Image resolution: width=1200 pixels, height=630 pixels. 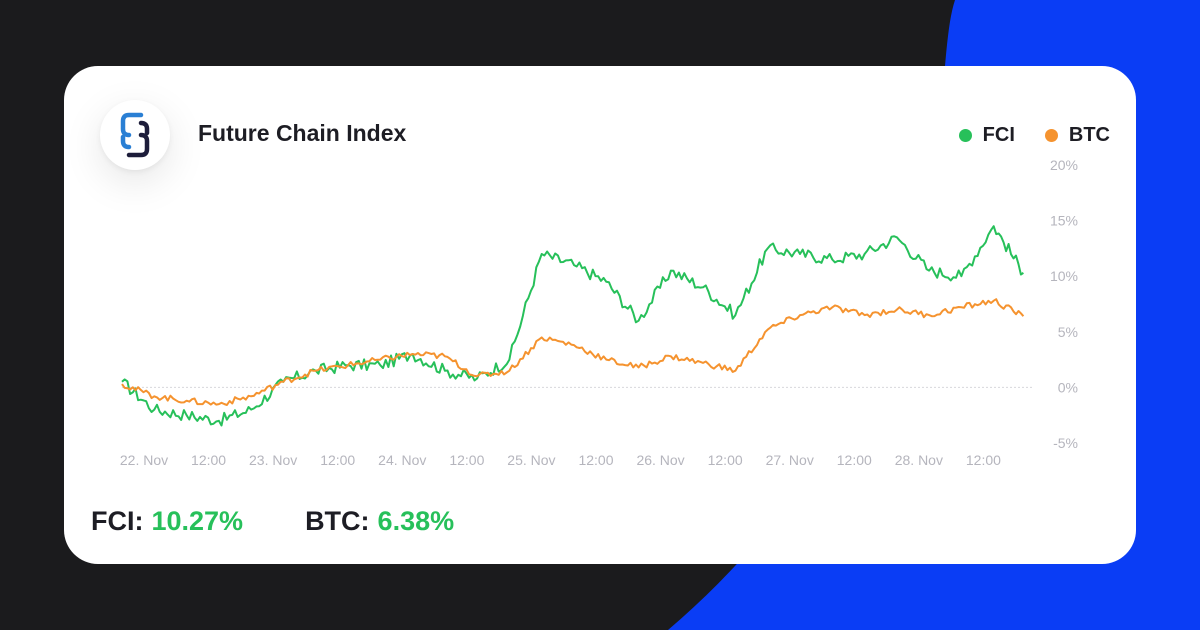 I want to click on y-tick-label: 10%, so click(x=1064, y=276).